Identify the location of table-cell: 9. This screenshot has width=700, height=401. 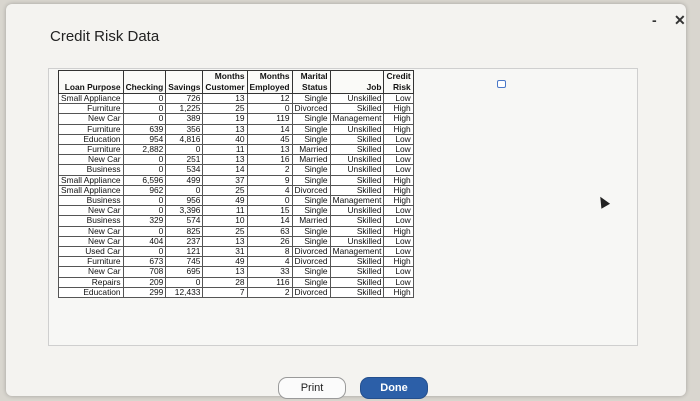
(269, 180).